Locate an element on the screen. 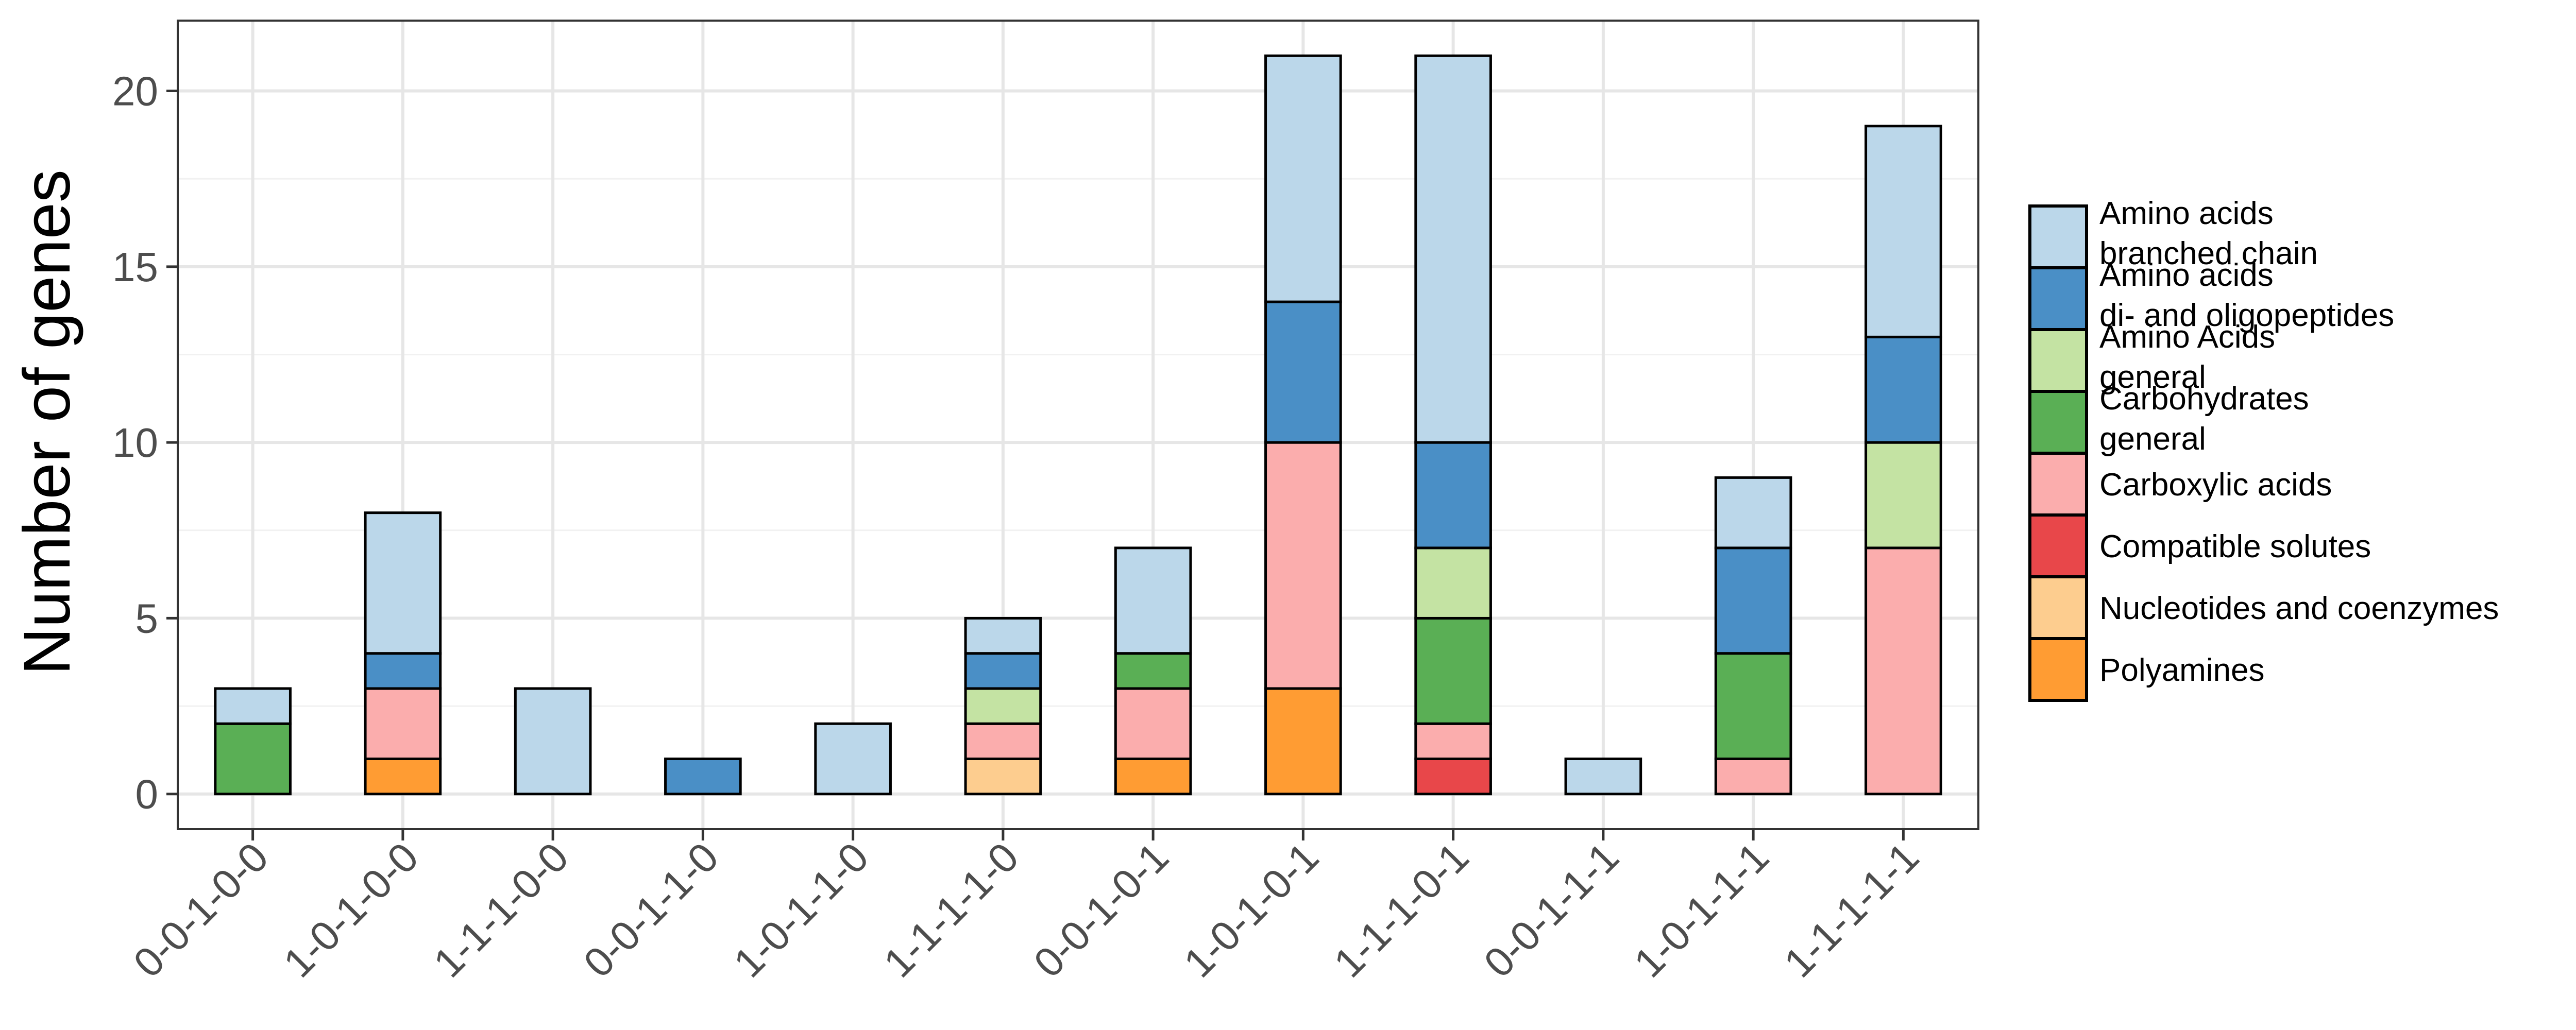 This screenshot has width=2576, height=1030. y-tick-label: 20 is located at coordinates (135, 91).